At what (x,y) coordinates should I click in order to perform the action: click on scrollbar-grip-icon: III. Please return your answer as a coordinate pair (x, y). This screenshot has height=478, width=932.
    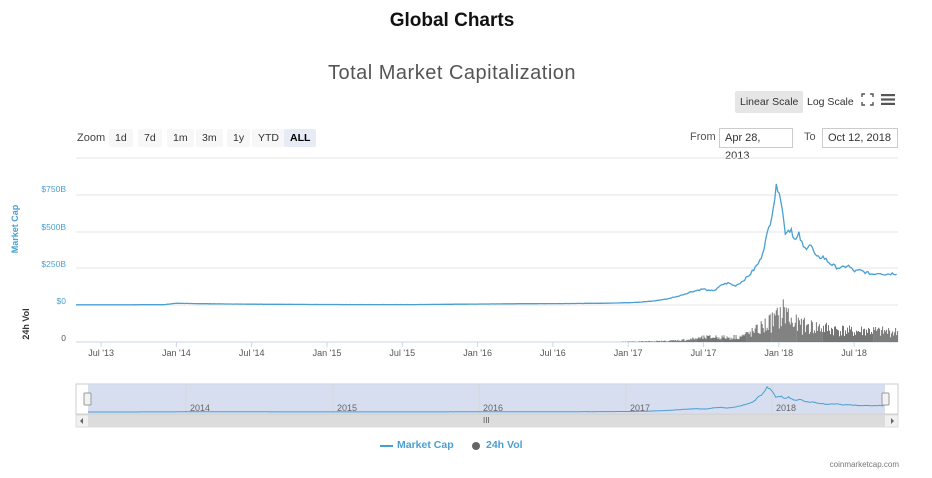
    Looking at the image, I should click on (486, 420).